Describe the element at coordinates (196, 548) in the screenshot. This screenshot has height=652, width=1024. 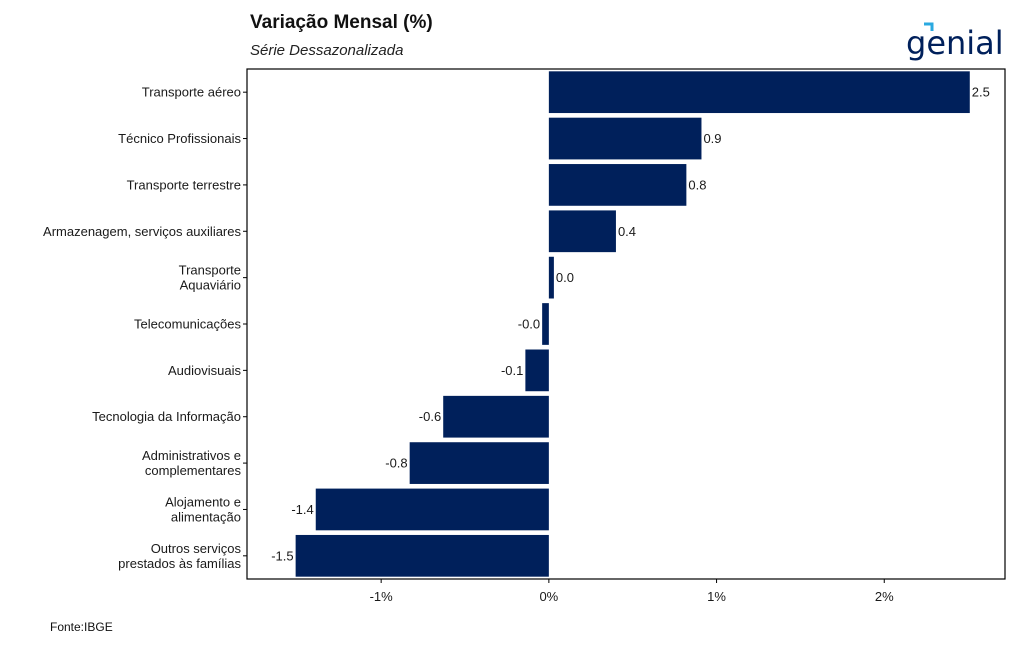
I see `category-label-line: Outros serviços` at that location.